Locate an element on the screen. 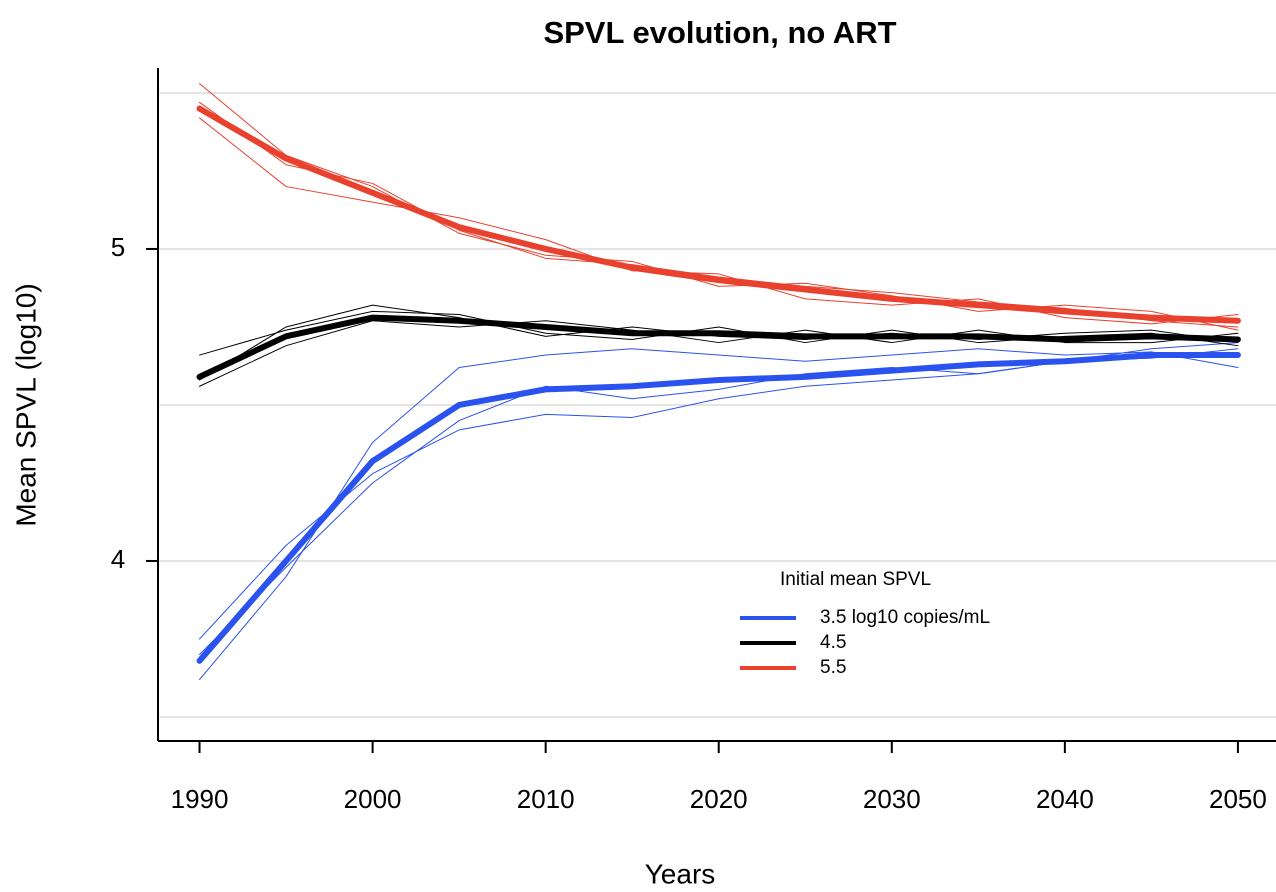 This screenshot has height=892, width=1276. series-line is located at coordinates (718, 347).